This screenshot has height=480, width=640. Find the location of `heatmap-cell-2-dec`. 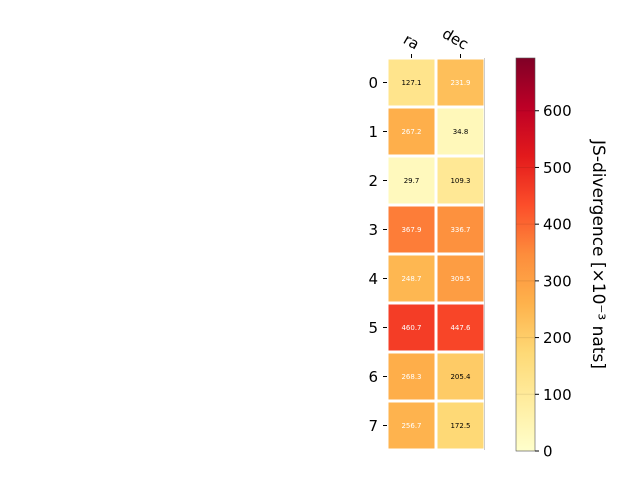

heatmap-cell-2-dec is located at coordinates (460, 180).